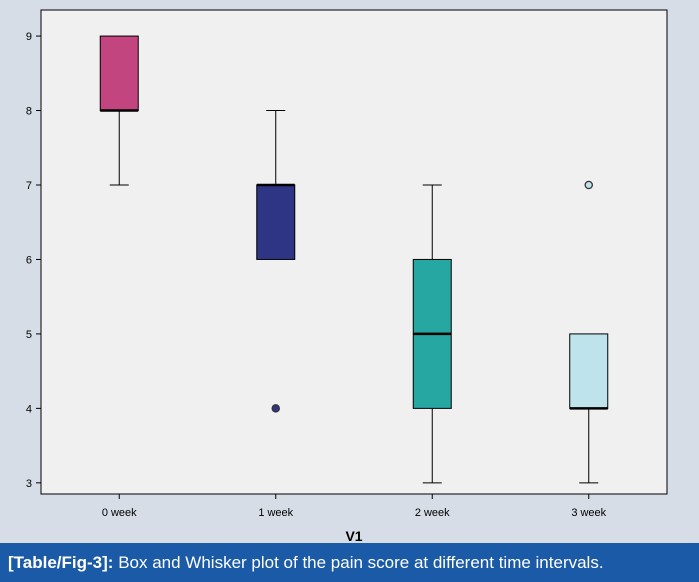  Describe the element at coordinates (61, 562) in the screenshot. I see `caption-tag: [Table/Fig-3]:` at that location.